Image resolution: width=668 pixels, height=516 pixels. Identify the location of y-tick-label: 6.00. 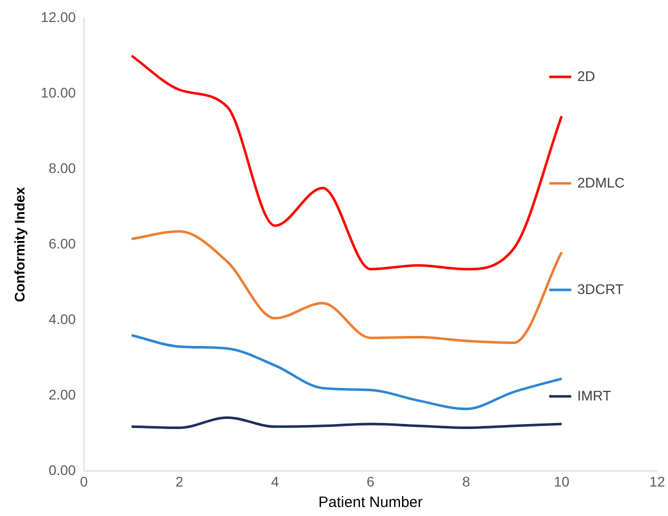
(62, 243).